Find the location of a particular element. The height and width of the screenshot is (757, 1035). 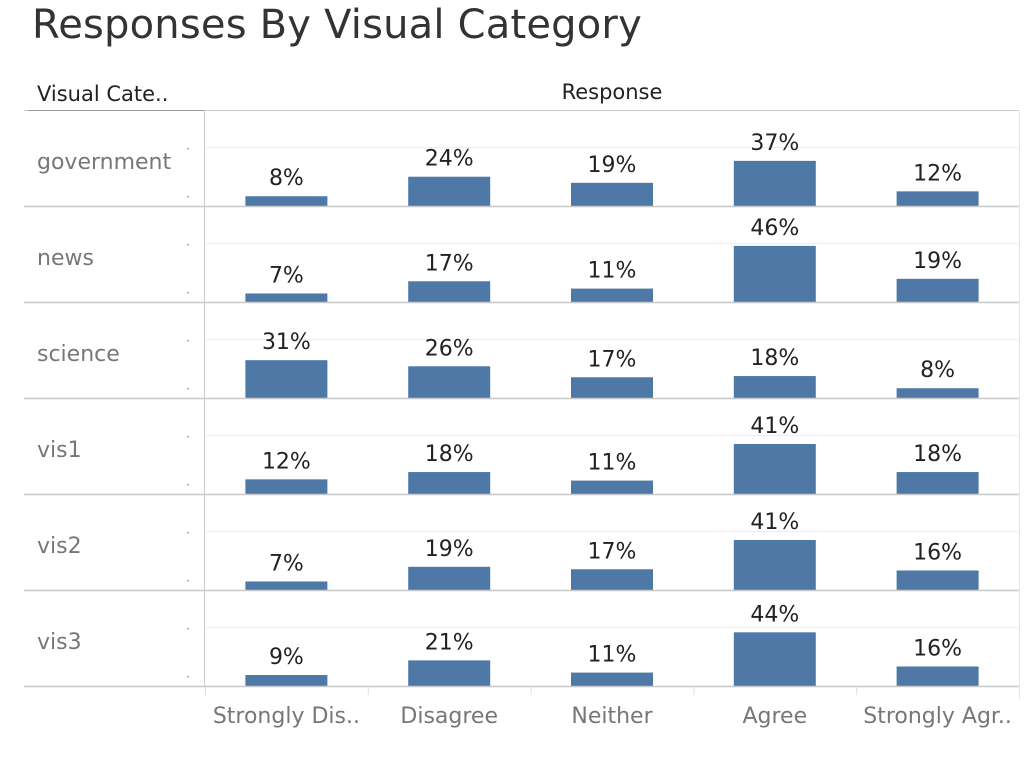

data-label-news-3: 46% is located at coordinates (774, 228).